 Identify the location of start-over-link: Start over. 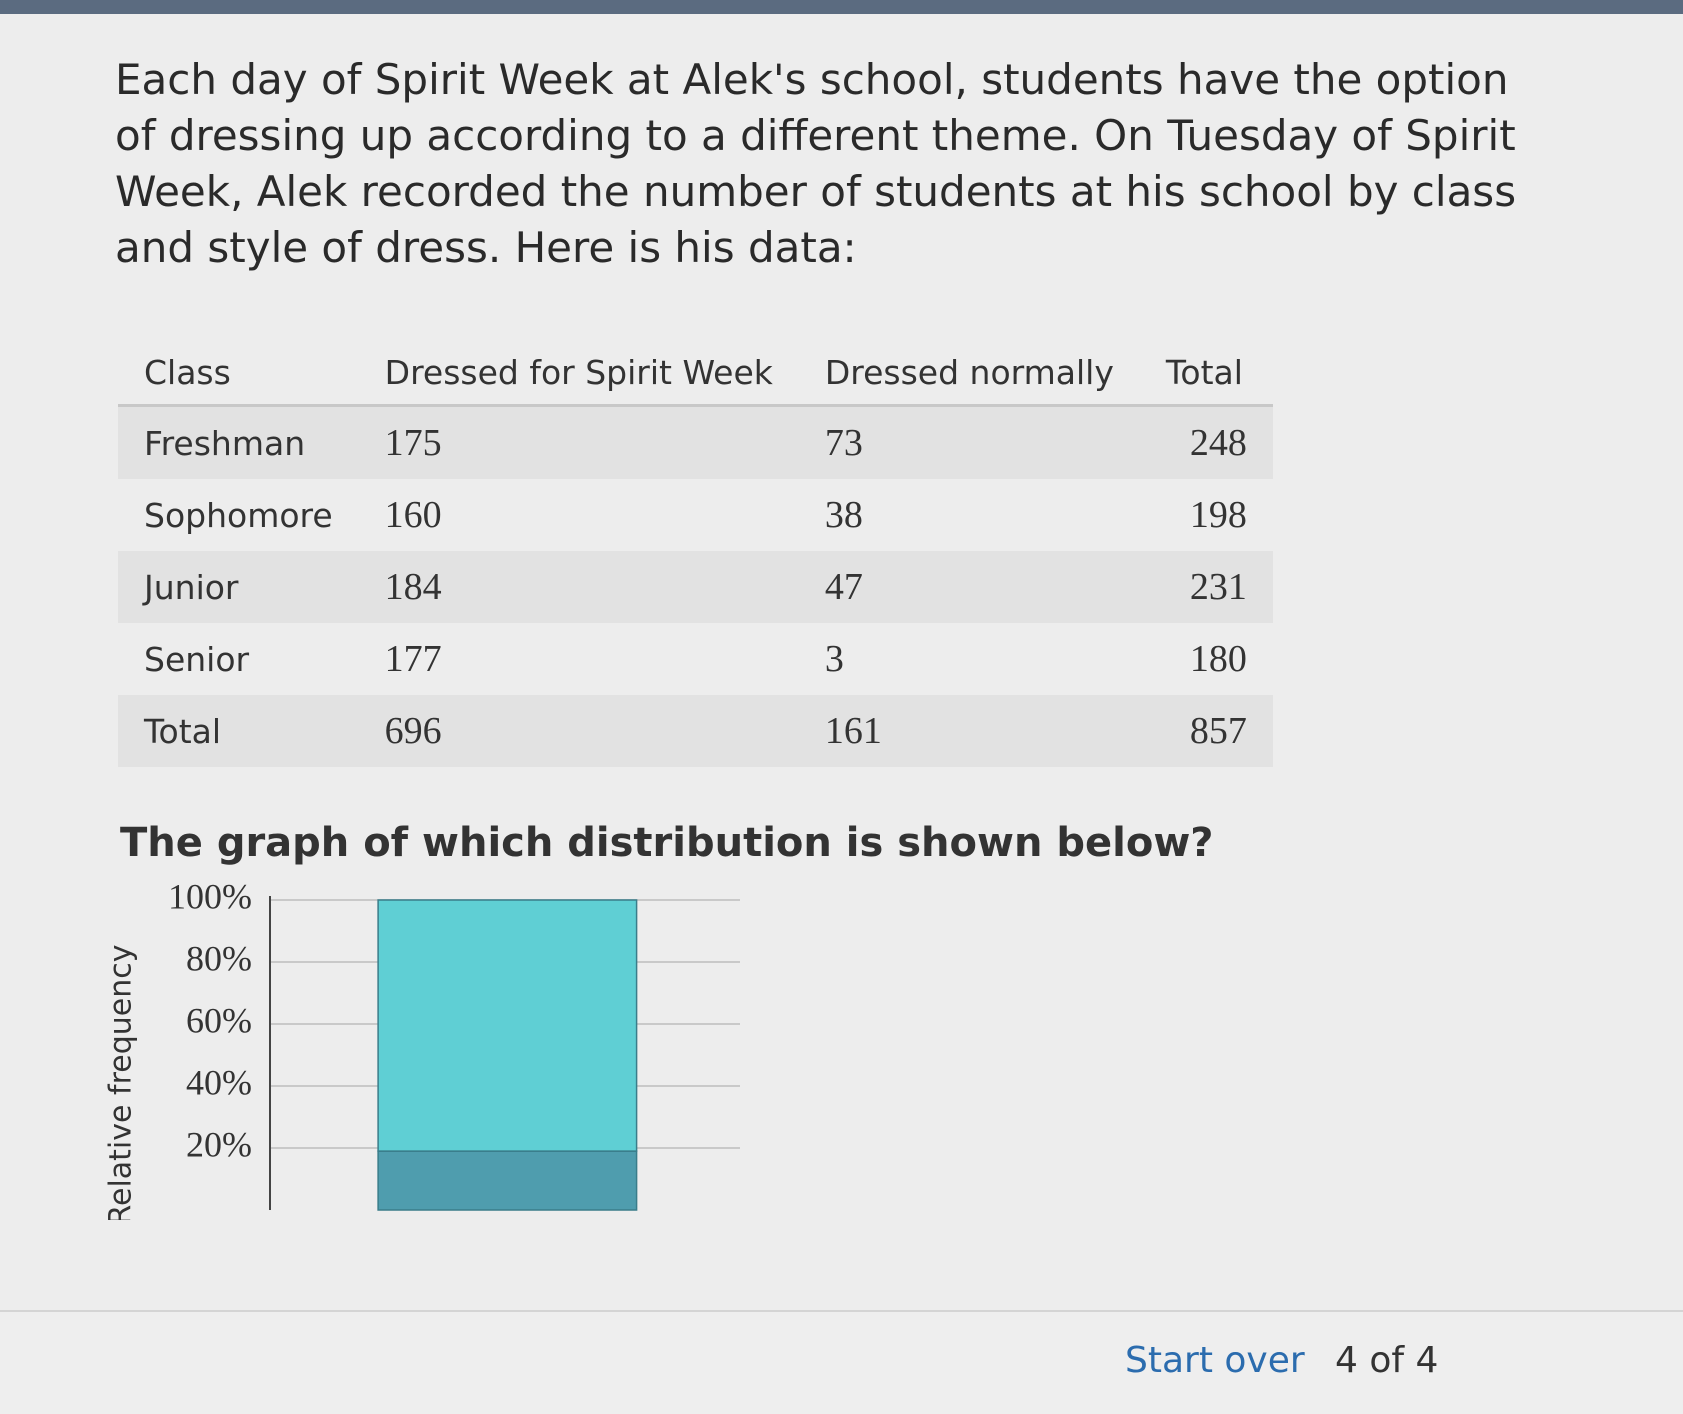
(1215, 1360).